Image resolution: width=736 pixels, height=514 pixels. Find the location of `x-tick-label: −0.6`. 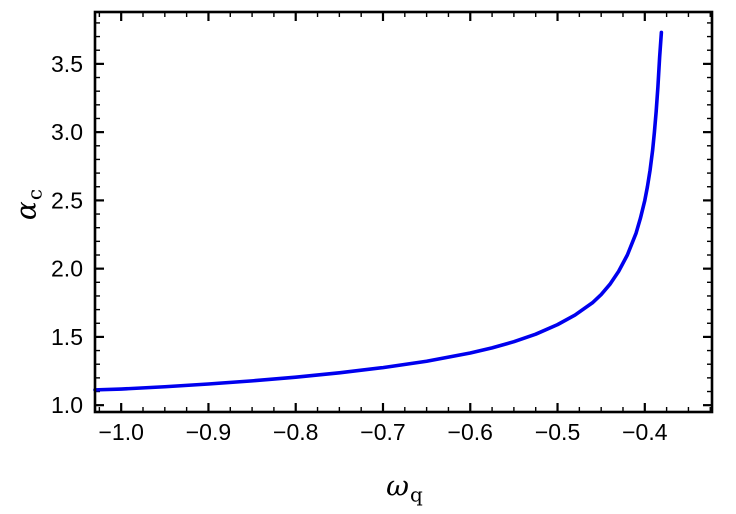

x-tick-label: −0.6 is located at coordinates (470, 432).